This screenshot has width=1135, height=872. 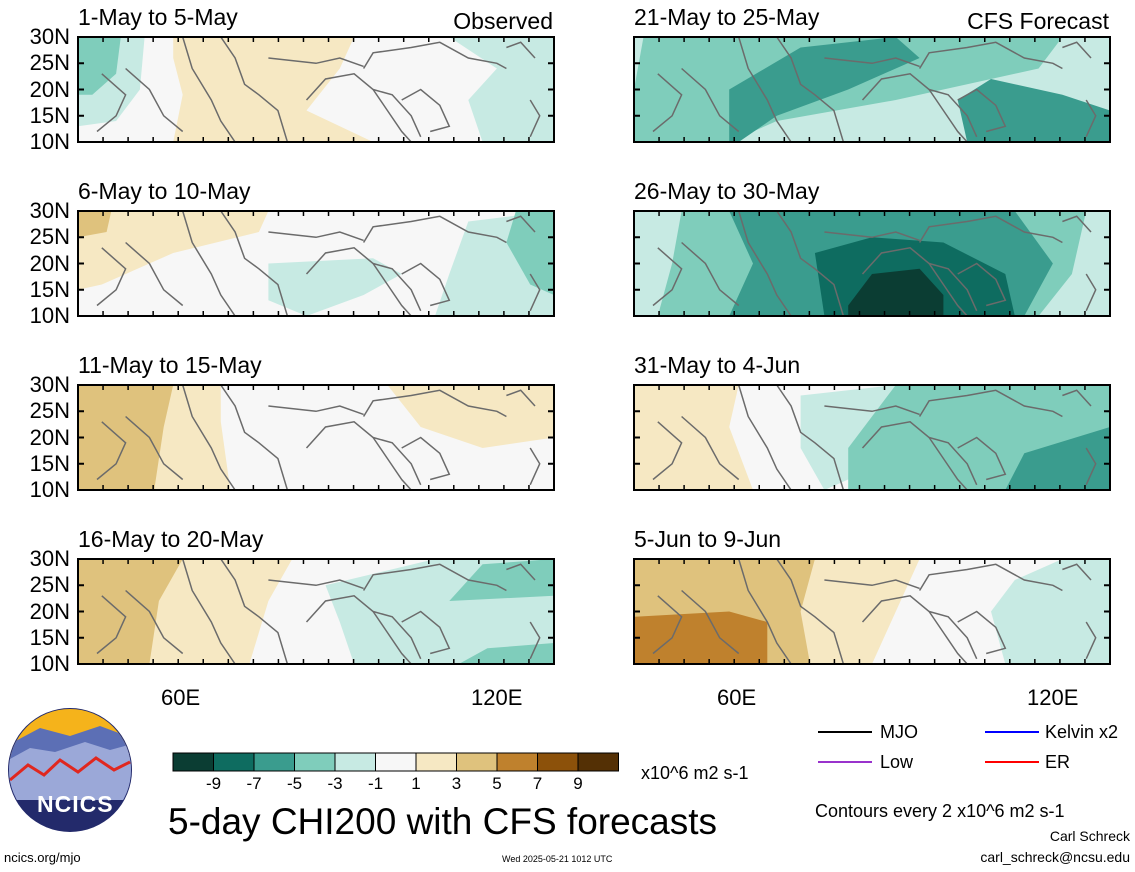 What do you see at coordinates (1058, 762) in the screenshot?
I see `legend-er-label: ER` at bounding box center [1058, 762].